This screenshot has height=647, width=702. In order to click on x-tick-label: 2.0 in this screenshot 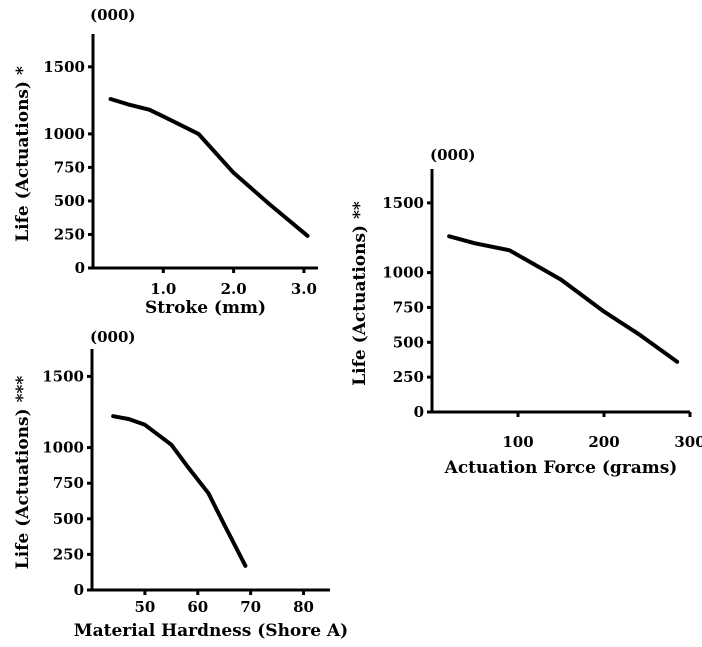, I will do `click(234, 289)`.